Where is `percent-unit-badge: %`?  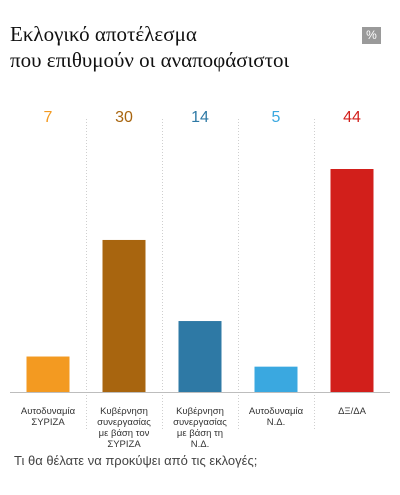
percent-unit-badge: % is located at coordinates (371, 35).